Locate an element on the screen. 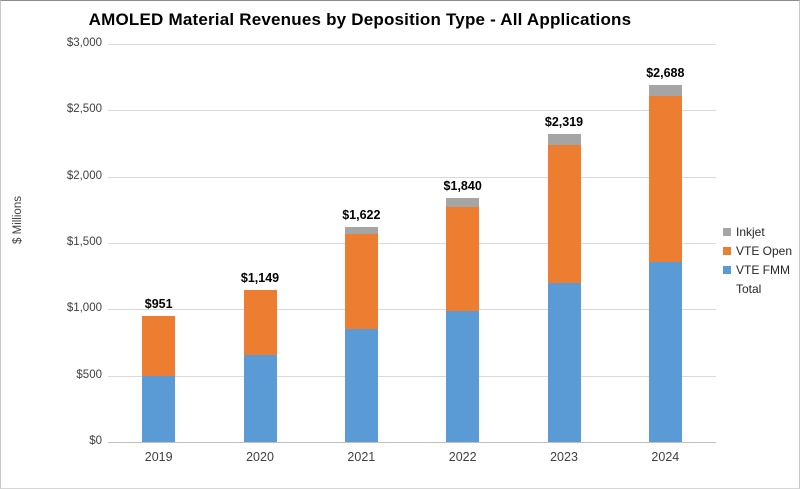 This screenshot has height=489, width=800. legend-entry-label: VTE Open is located at coordinates (764, 250).